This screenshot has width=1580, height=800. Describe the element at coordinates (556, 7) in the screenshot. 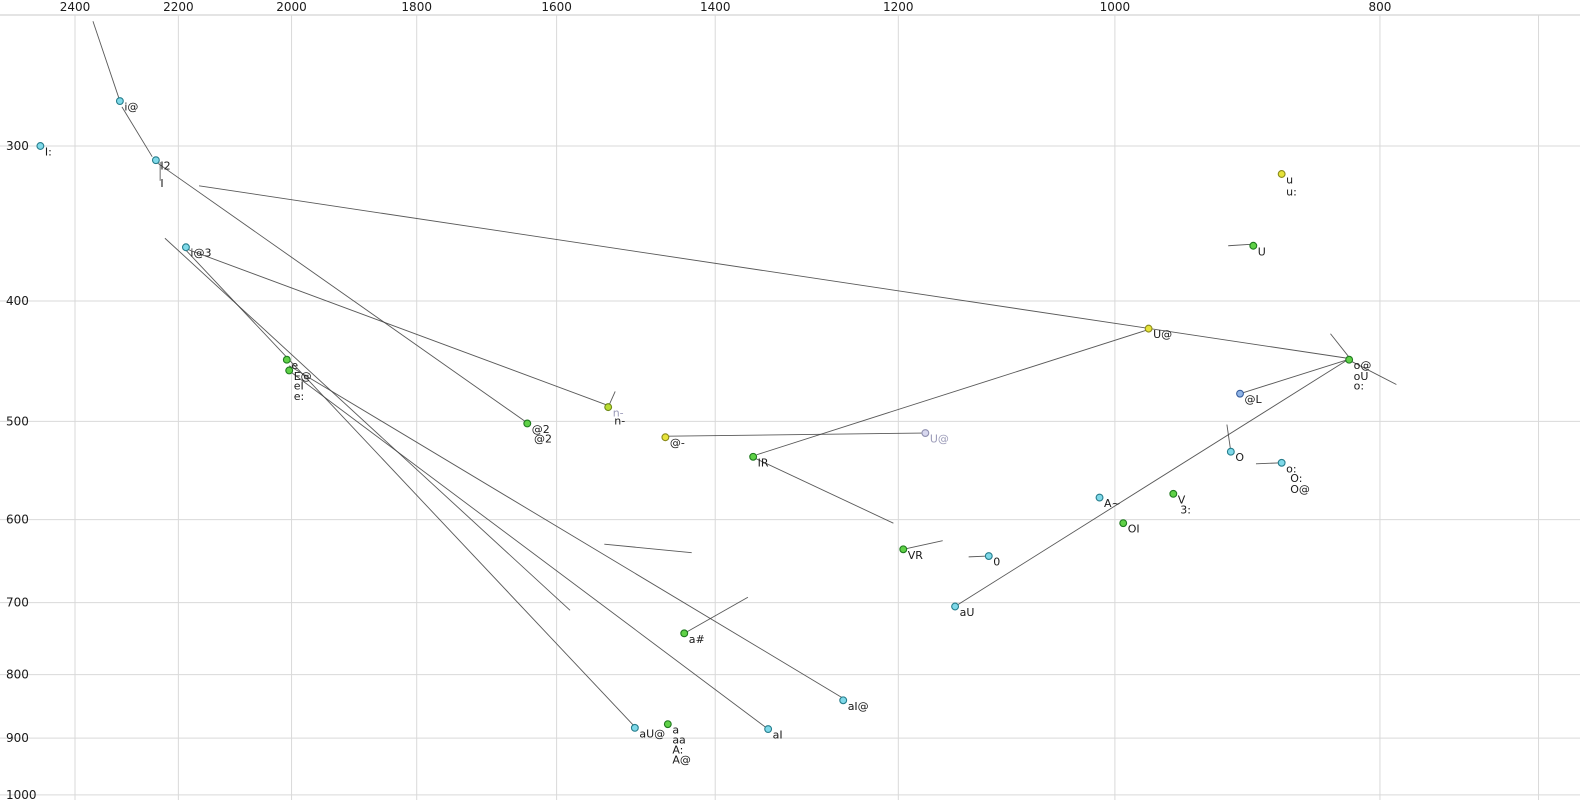

I see `x-tick-label: 1600` at that location.